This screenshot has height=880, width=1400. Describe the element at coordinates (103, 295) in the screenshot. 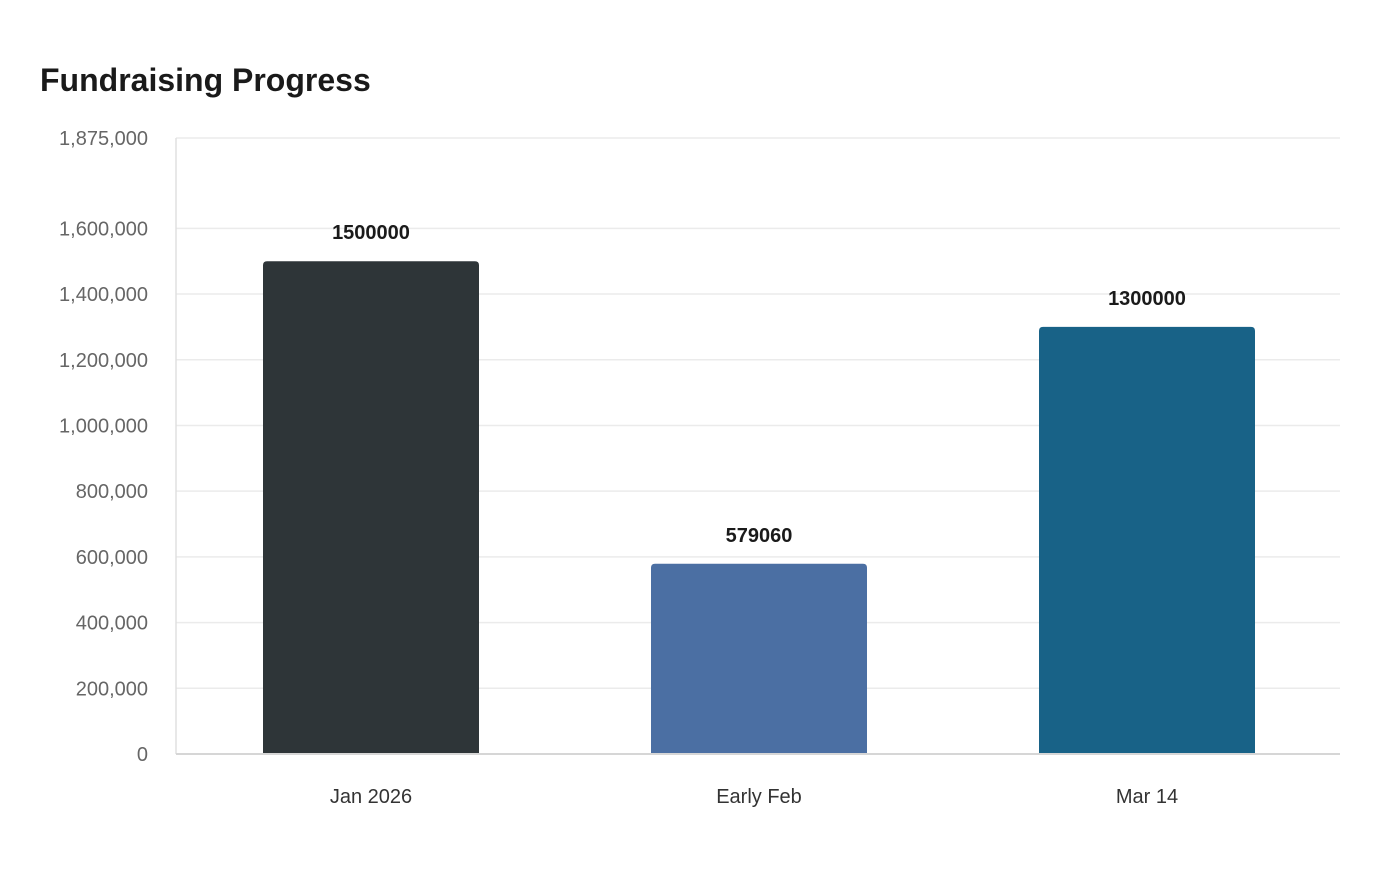

I see `y-tick-label: 1,400,000` at that location.